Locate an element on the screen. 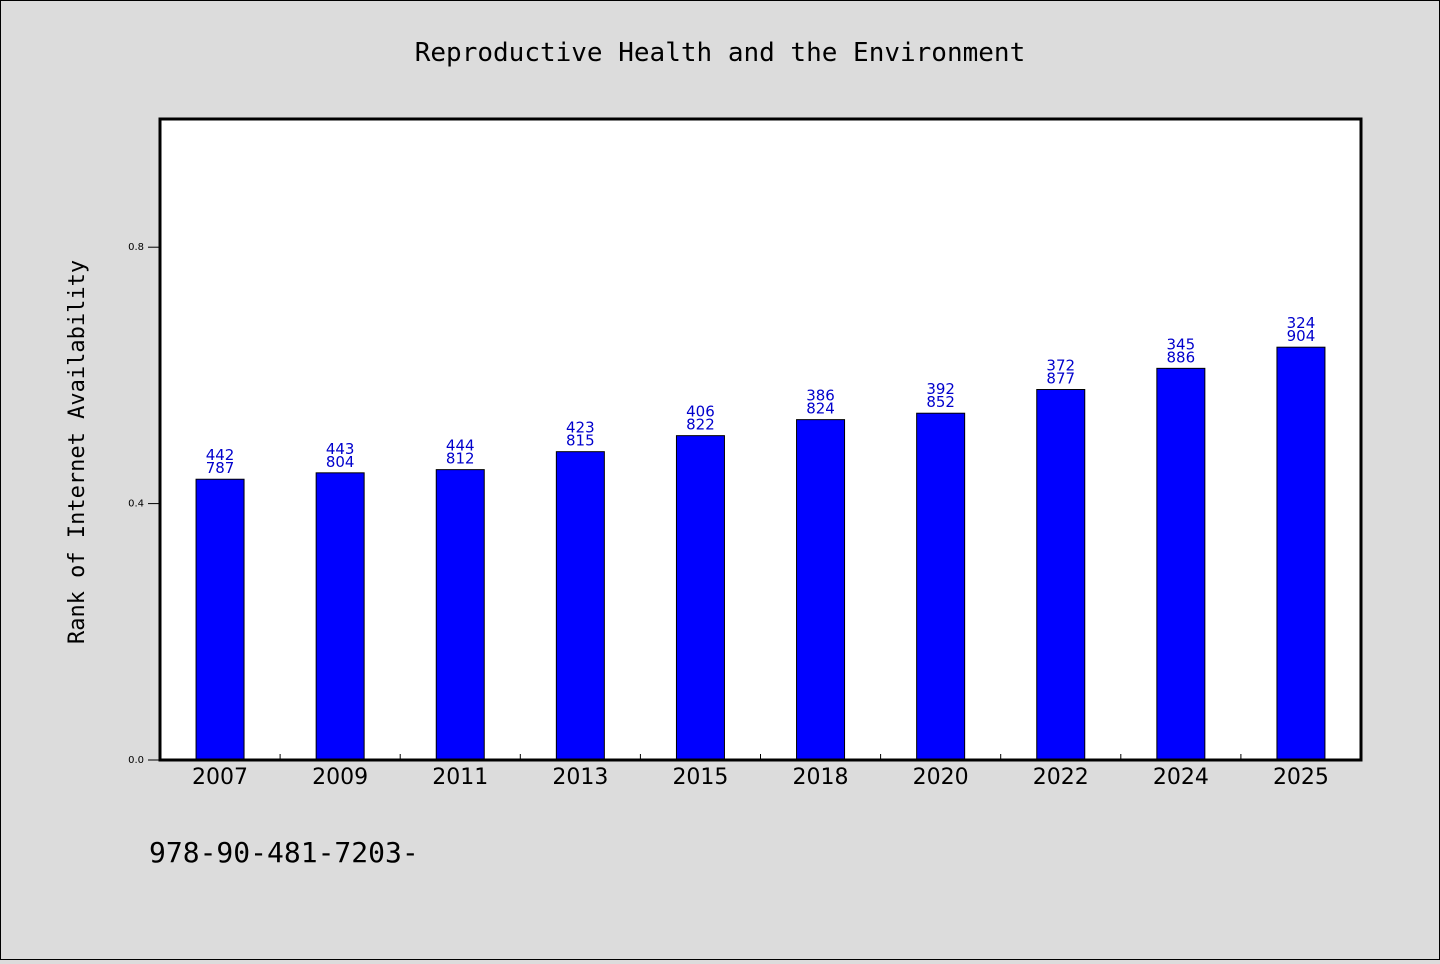 This screenshot has height=964, width=1440. bar-2018 is located at coordinates (821, 590).